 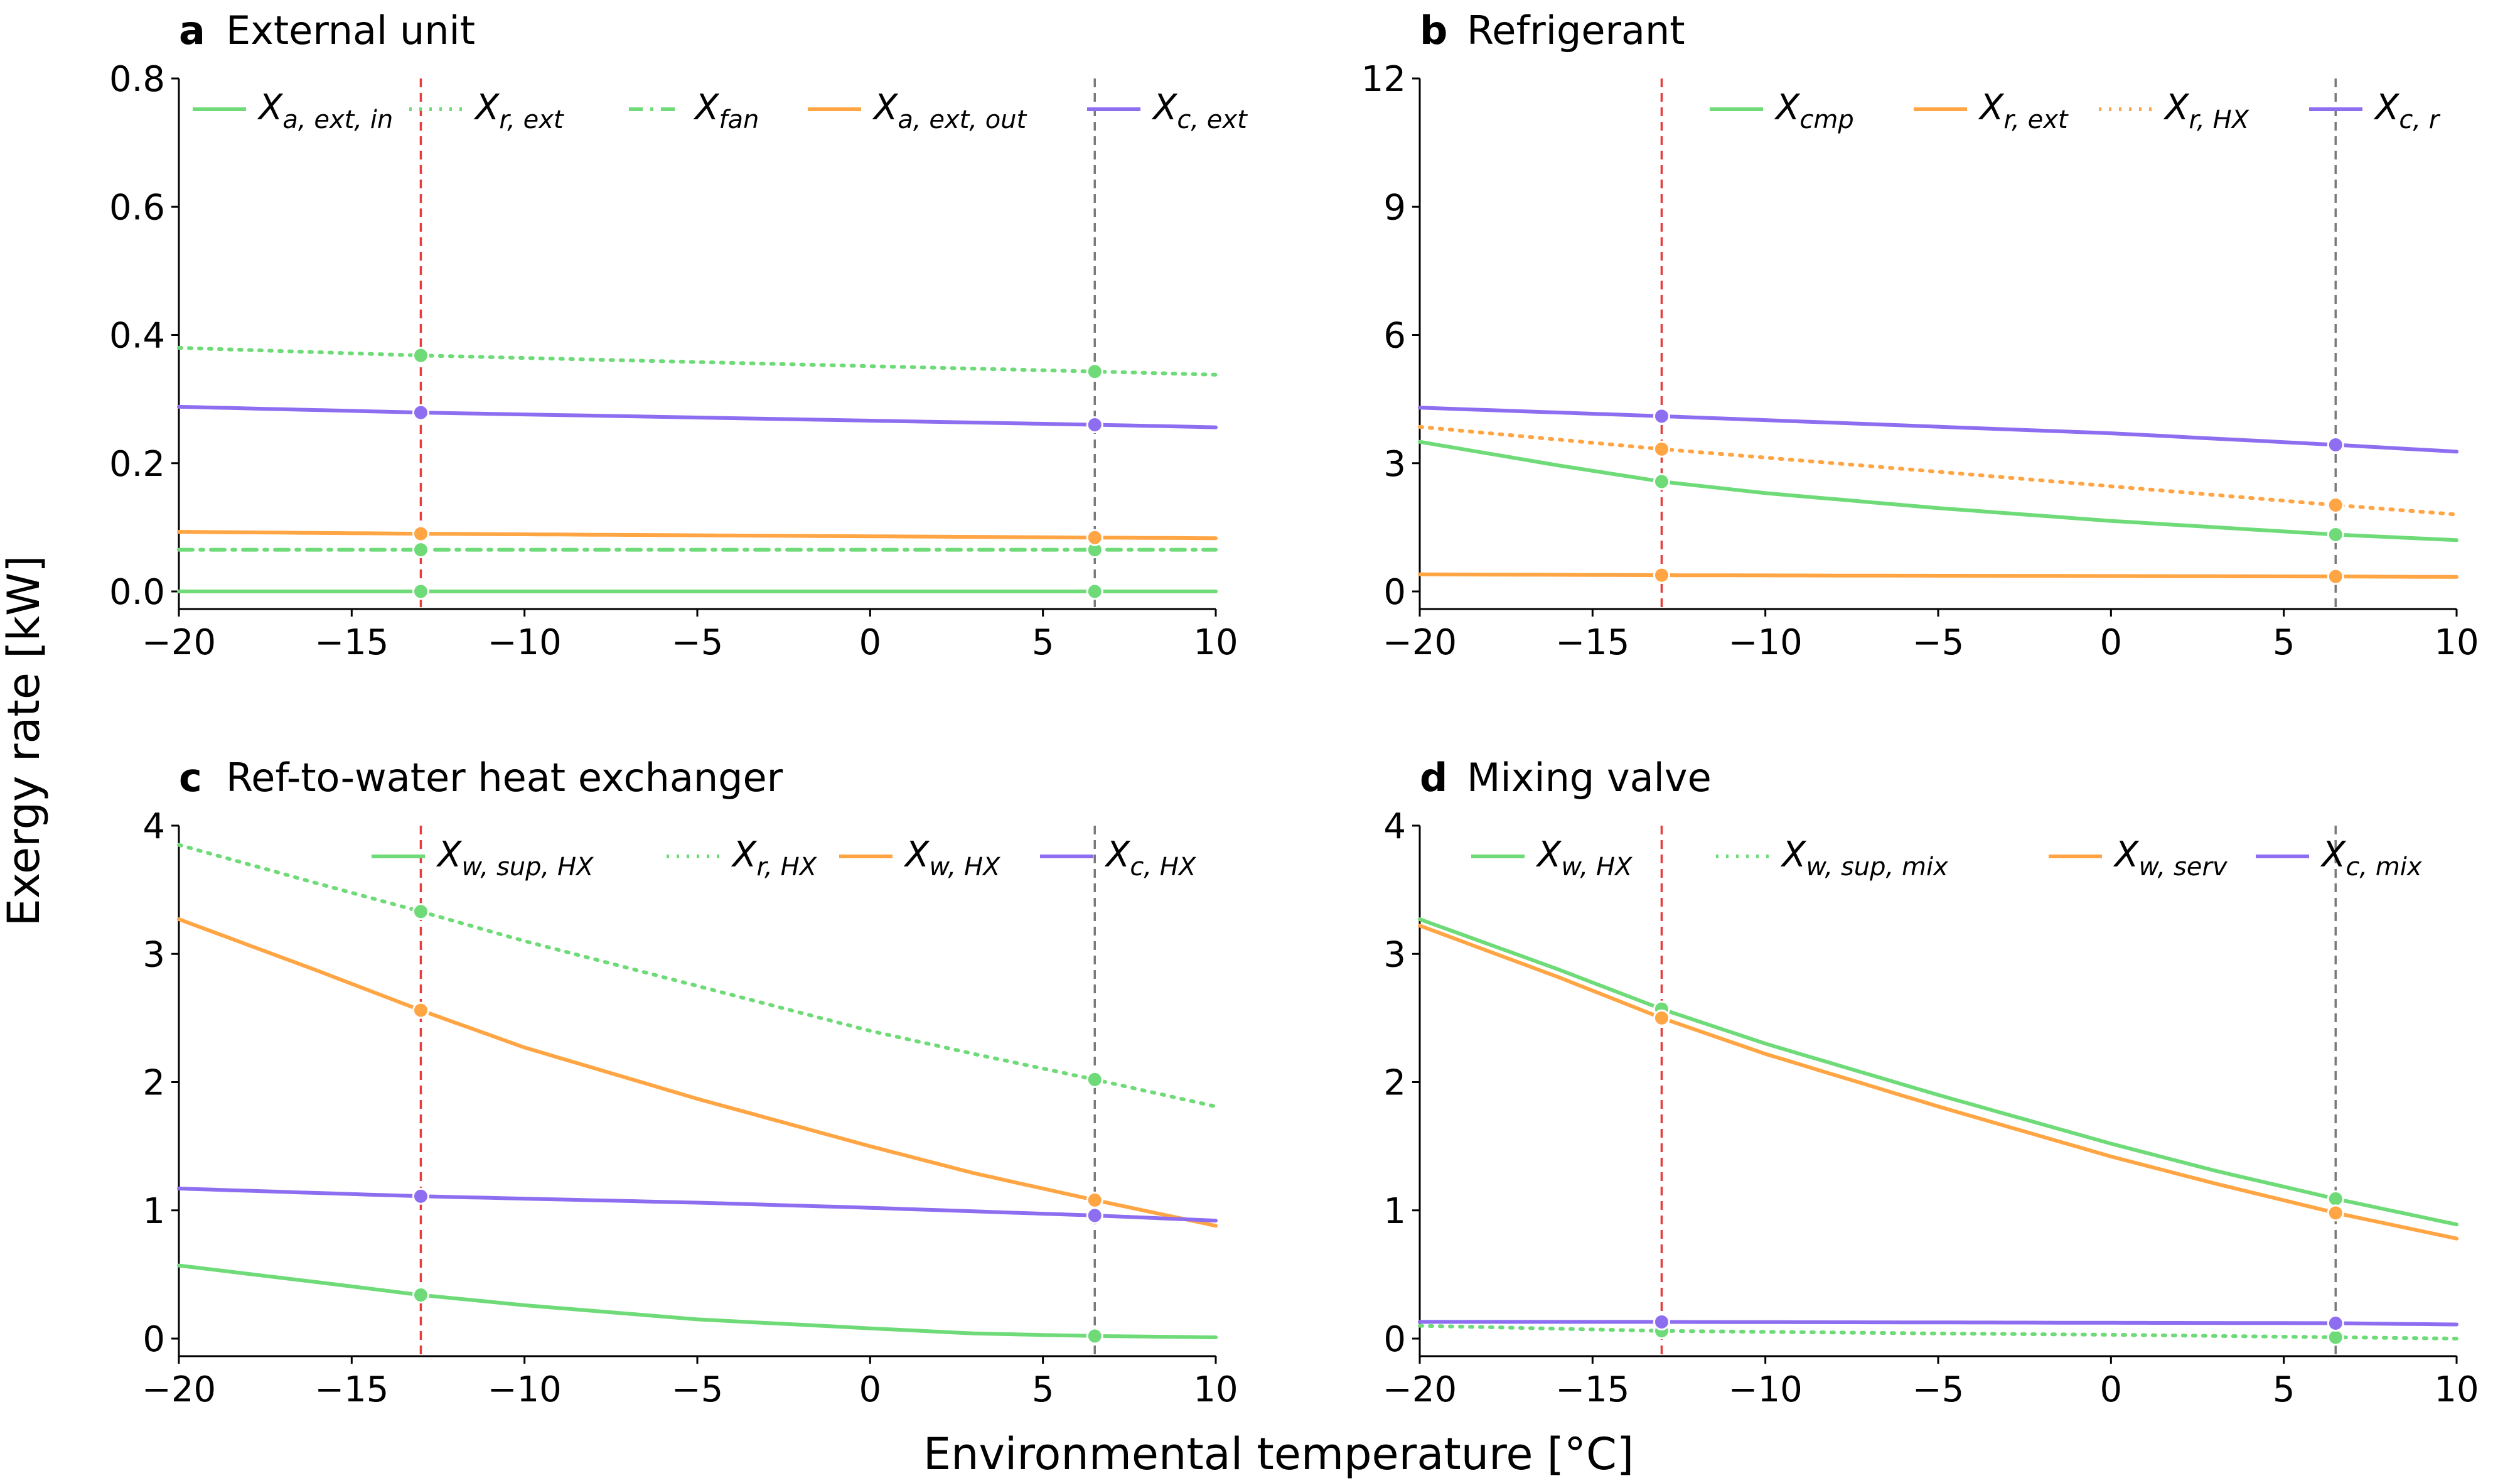 I want to click on panel-letter: a, so click(x=192, y=30).